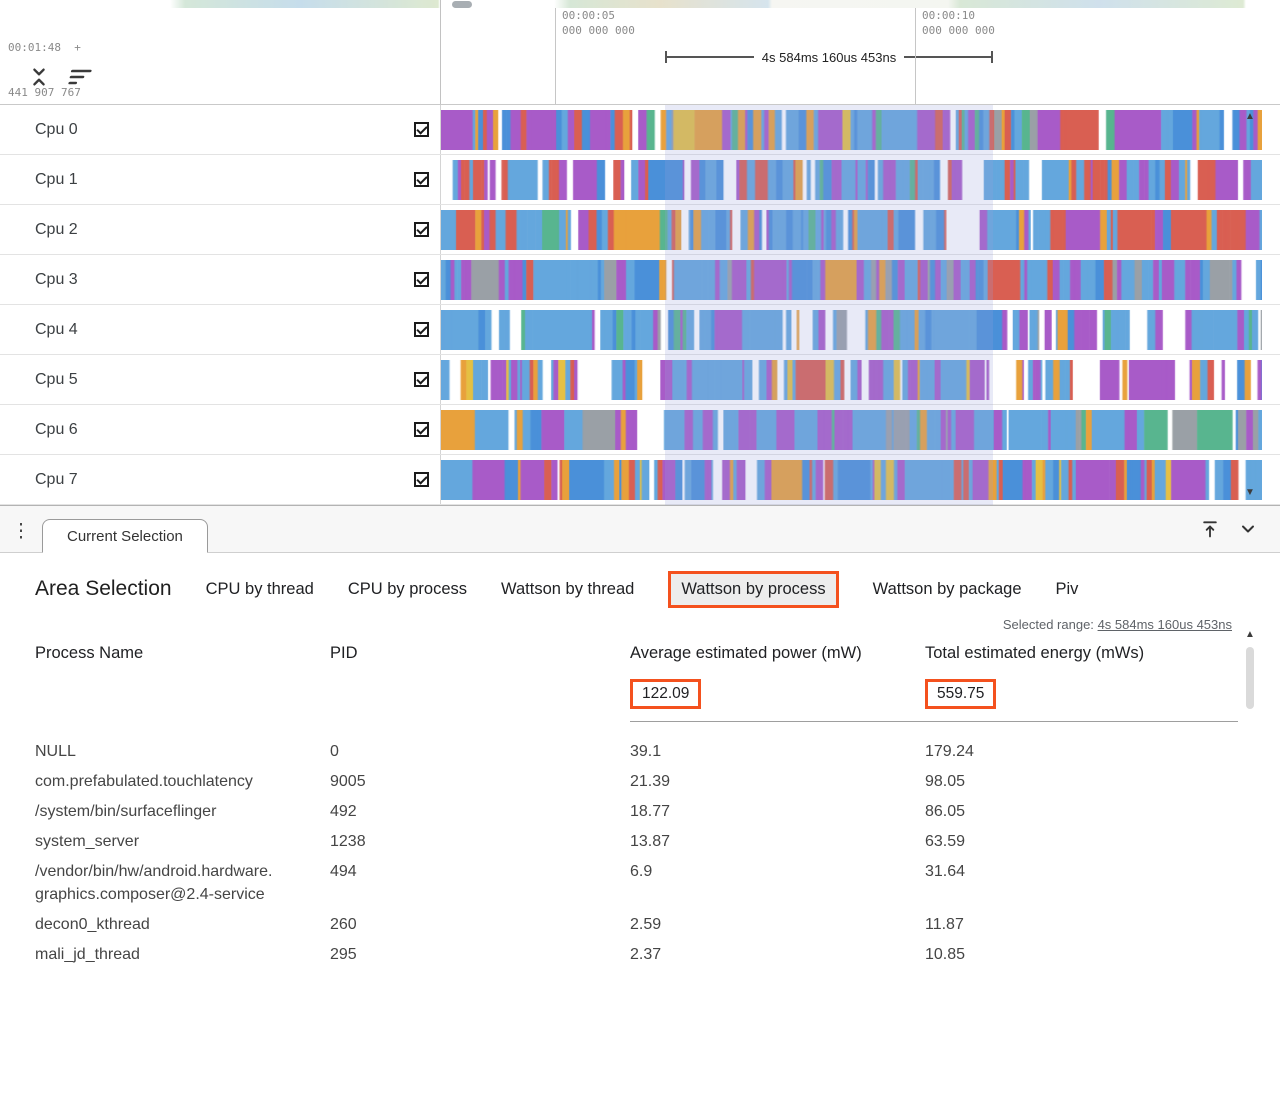 This screenshot has width=1280, height=1116. What do you see at coordinates (59, 77) in the screenshot?
I see `ruler-toolbar` at bounding box center [59, 77].